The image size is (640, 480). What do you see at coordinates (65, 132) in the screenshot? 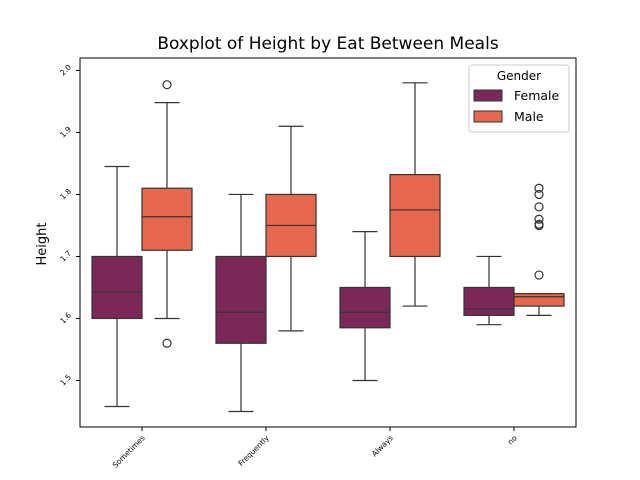
I see `y-tick-label: 1.9` at bounding box center [65, 132].